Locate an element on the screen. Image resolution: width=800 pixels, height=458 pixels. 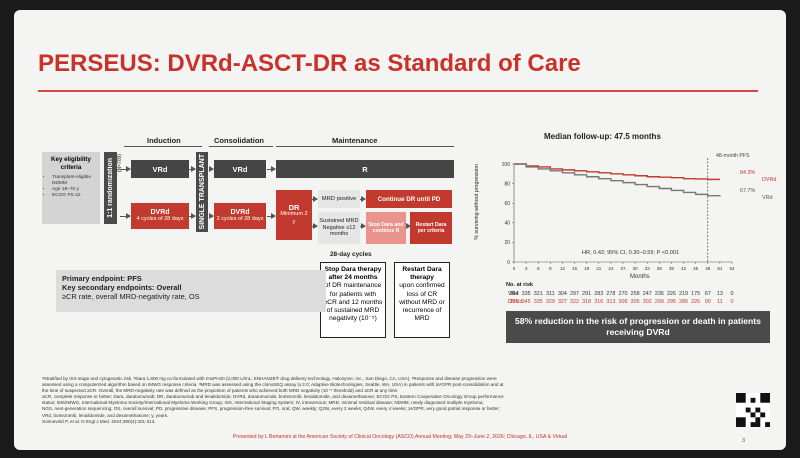
vrd-induction-label: VRd is located at coordinates (160, 169).